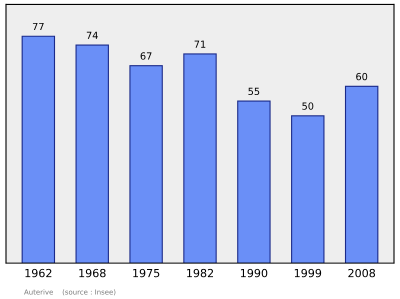  Describe the element at coordinates (362, 76) in the screenshot. I see `data-label: 60` at that location.